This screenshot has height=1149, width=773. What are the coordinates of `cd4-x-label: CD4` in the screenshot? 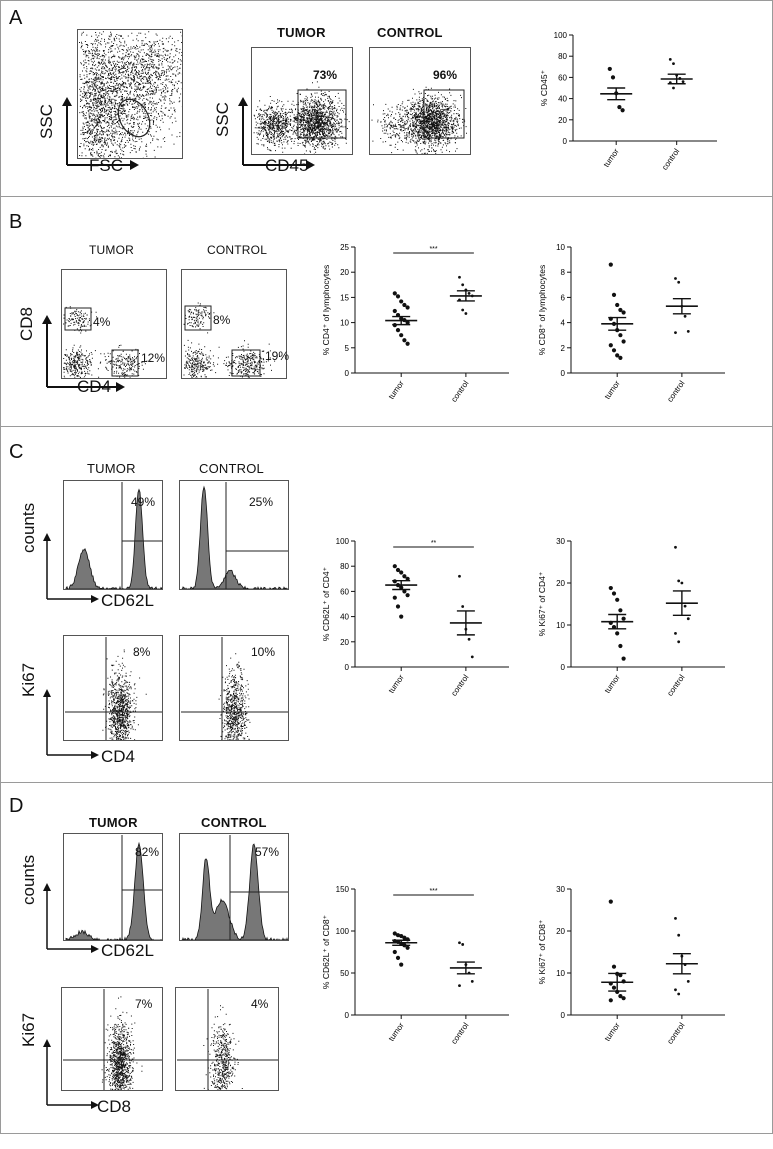 It's located at (94, 386).